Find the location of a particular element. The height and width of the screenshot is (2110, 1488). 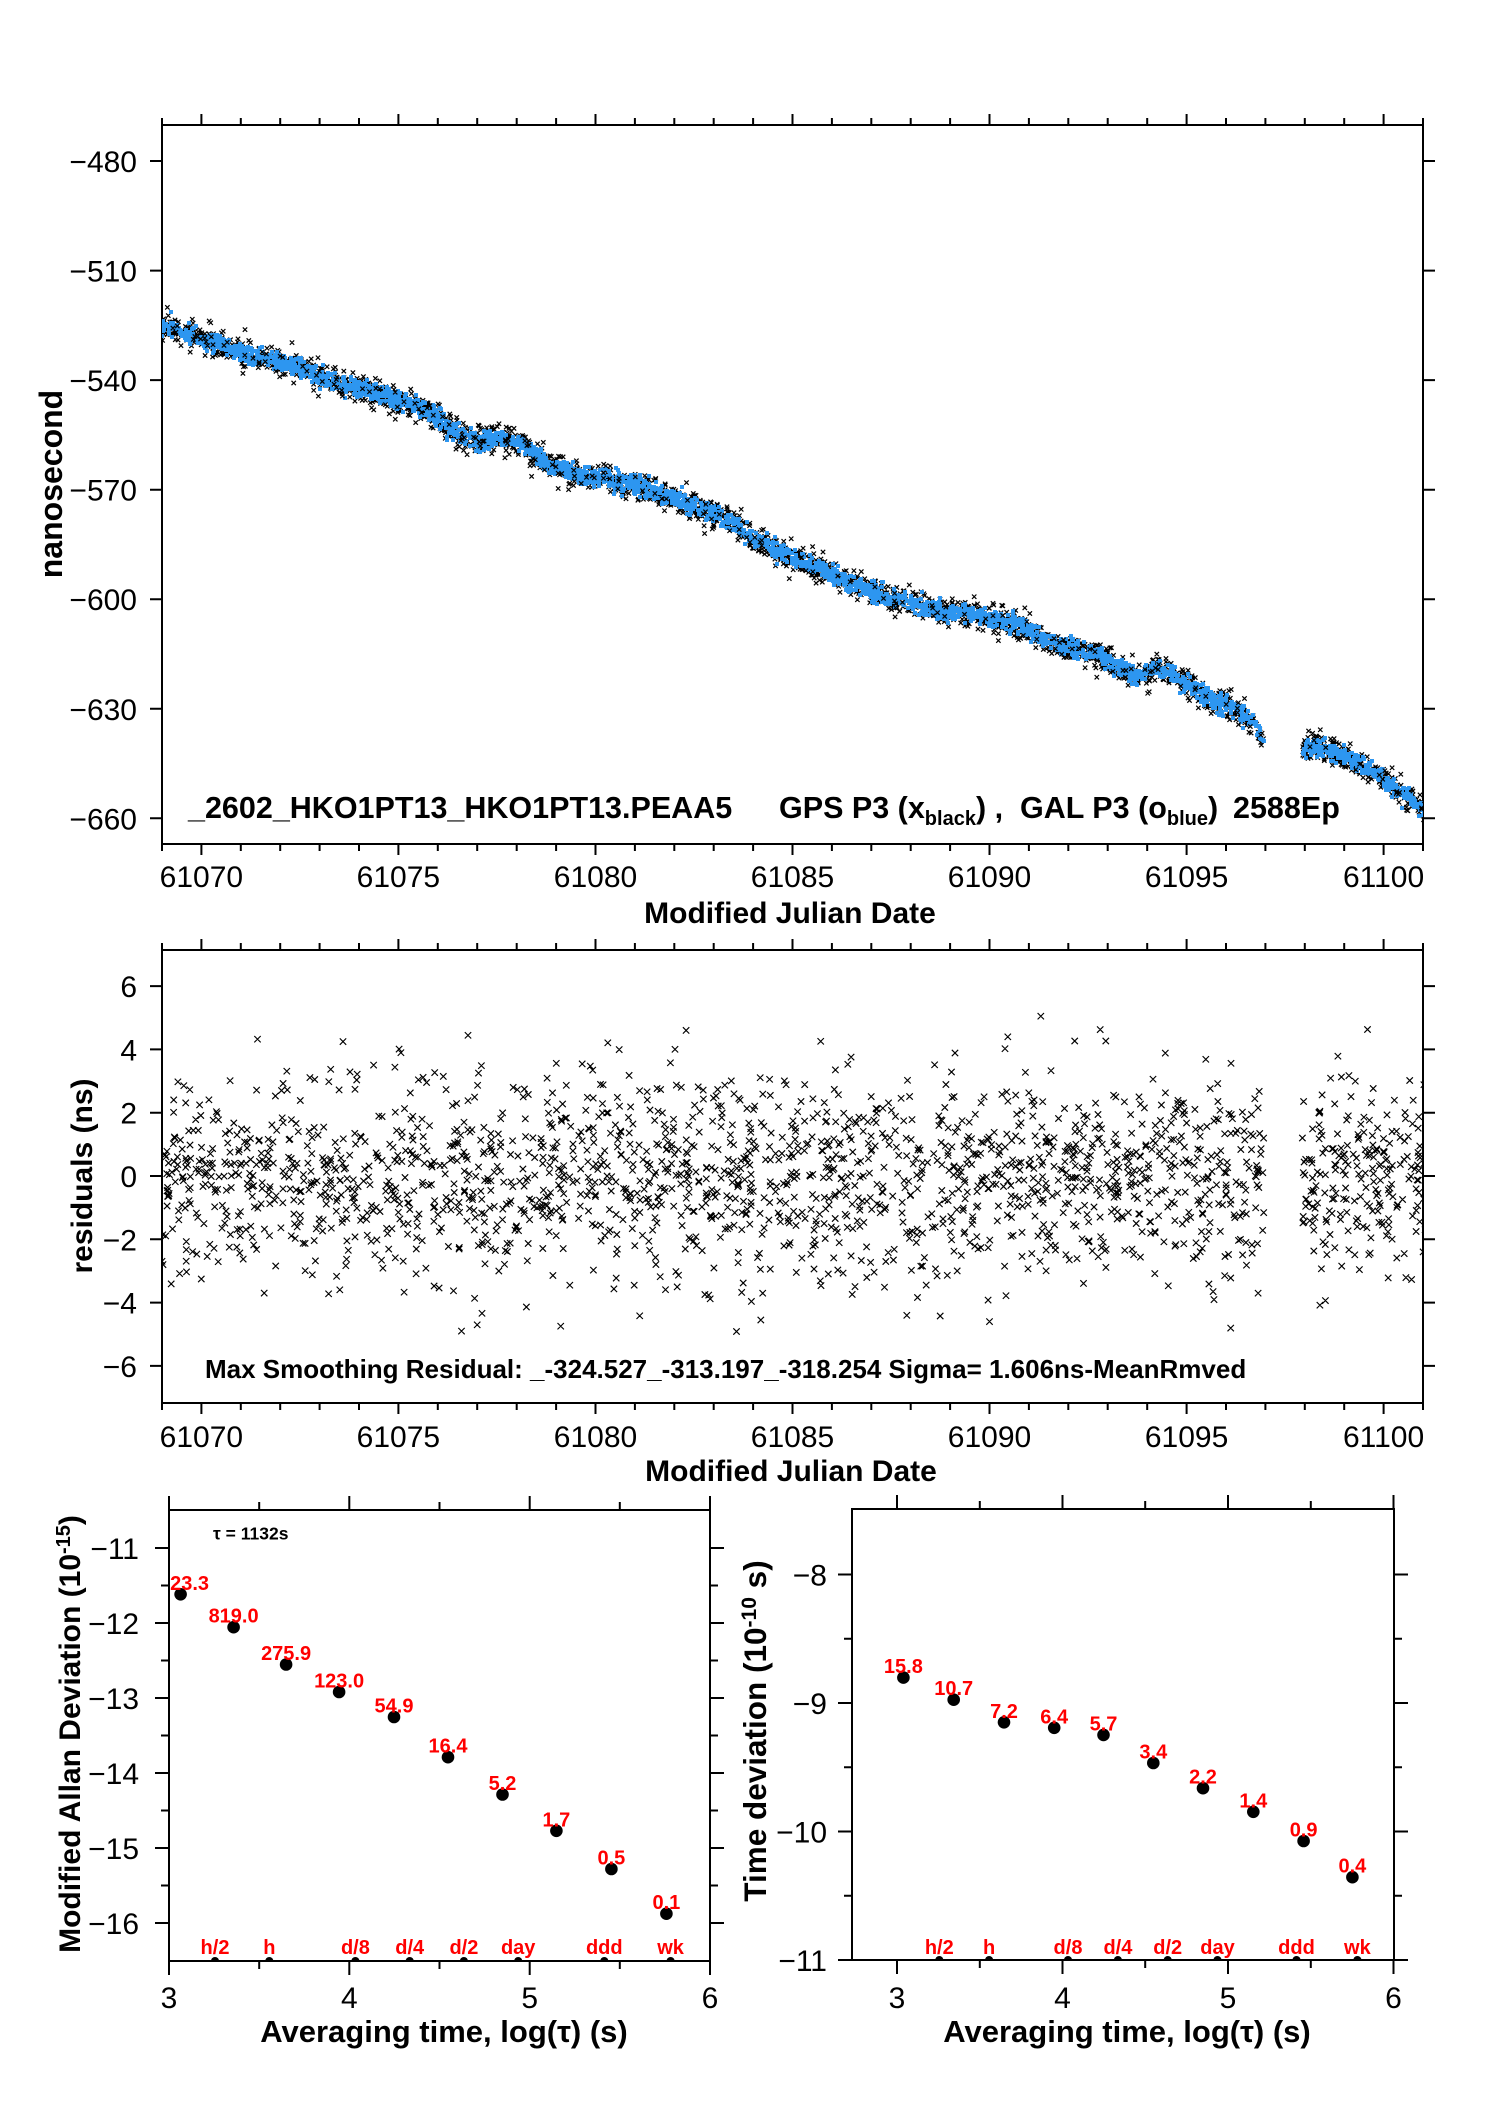

svg-text: _2602_HKO1PT13_HKO1PT13.PEAA5 is located at coordinates (459, 808).